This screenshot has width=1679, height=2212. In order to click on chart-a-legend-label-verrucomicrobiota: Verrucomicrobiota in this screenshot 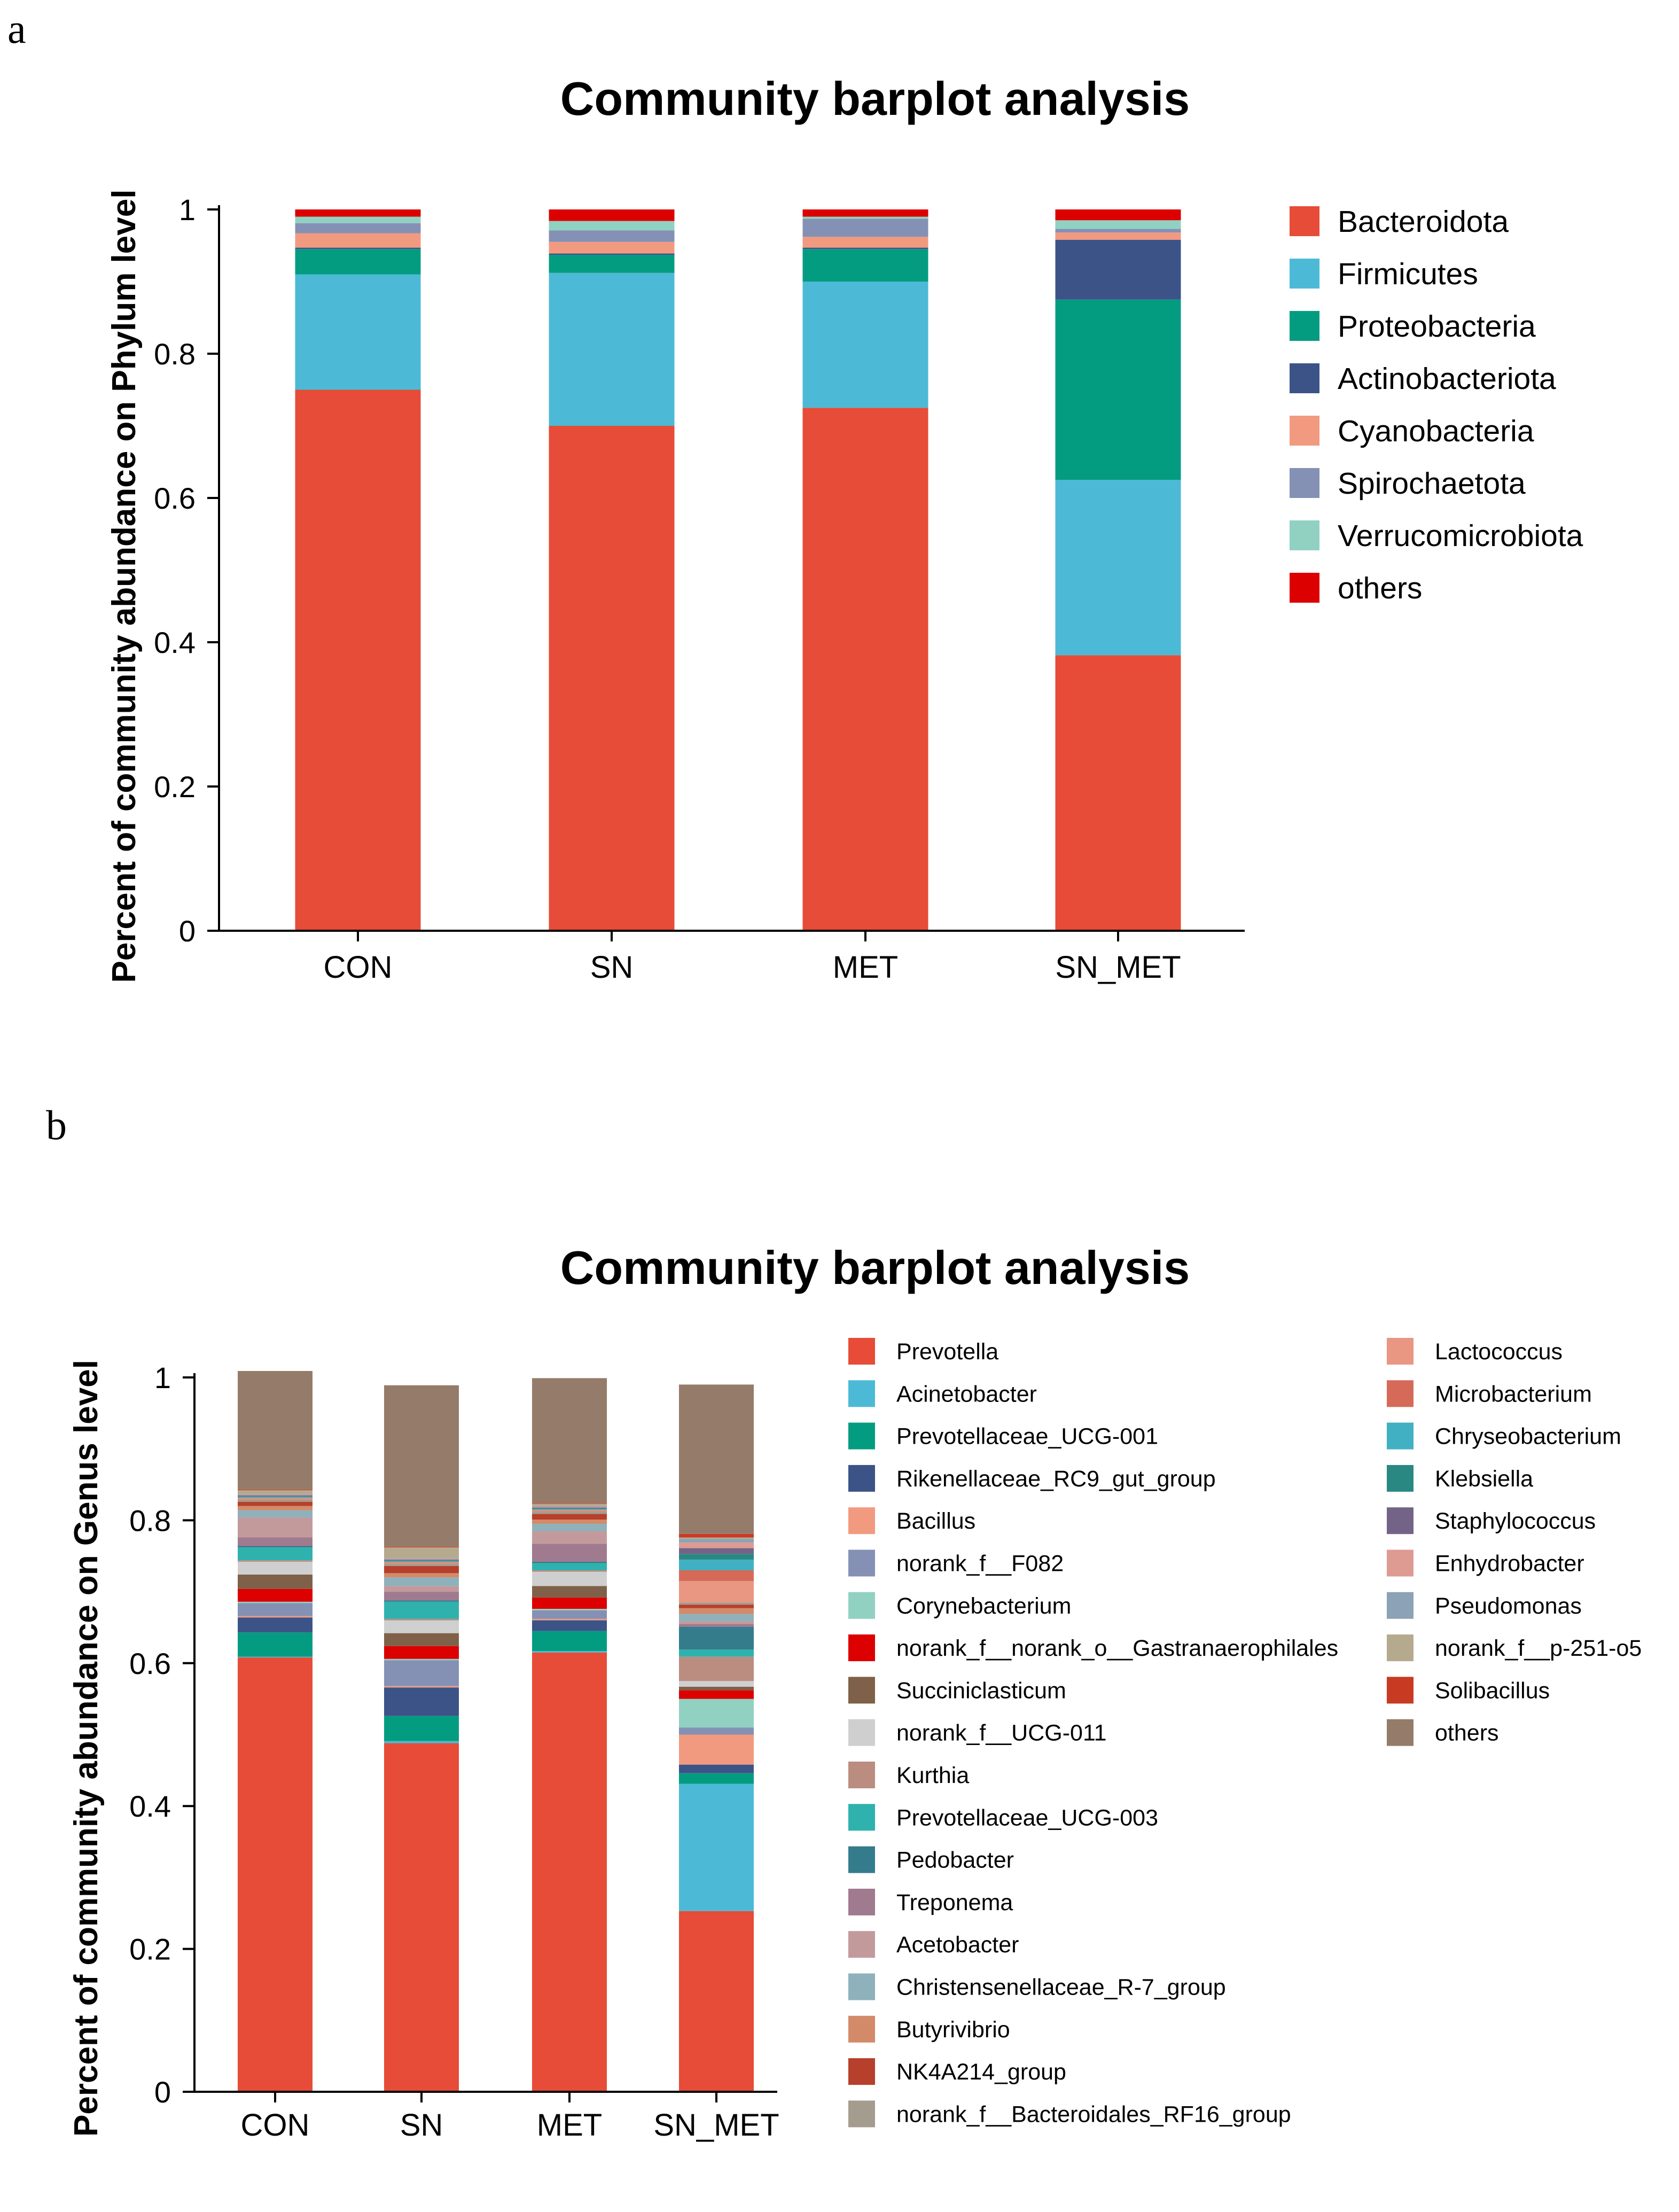, I will do `click(1460, 536)`.